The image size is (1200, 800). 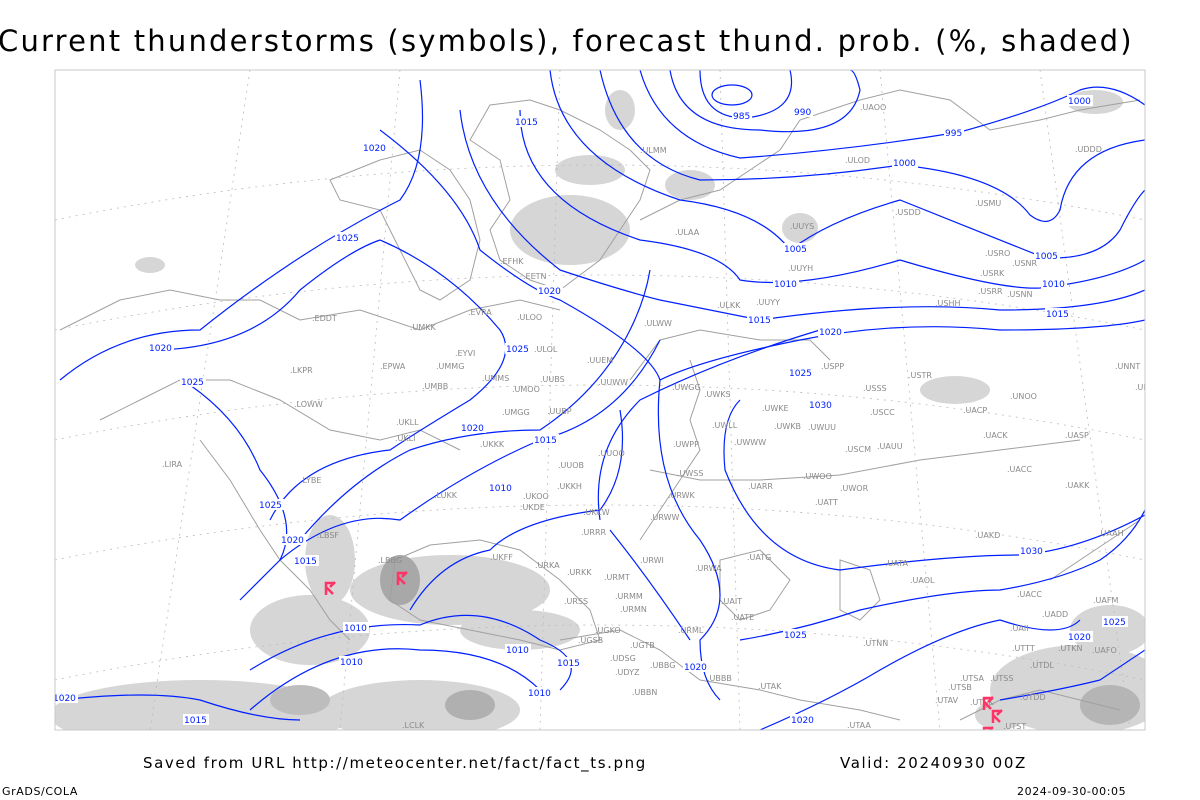 I want to click on station-label: .UKOO, so click(x=536, y=496).